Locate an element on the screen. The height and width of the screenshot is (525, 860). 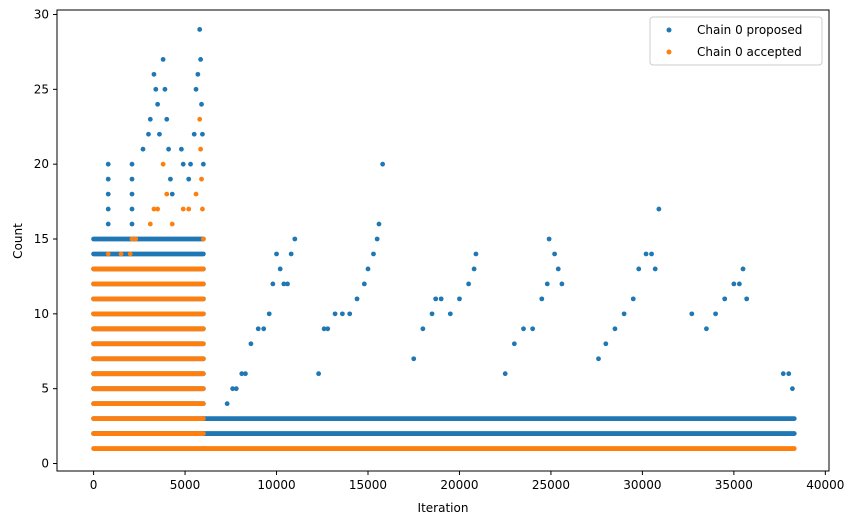
x-tick-label: 10000 is located at coordinates (276, 485).